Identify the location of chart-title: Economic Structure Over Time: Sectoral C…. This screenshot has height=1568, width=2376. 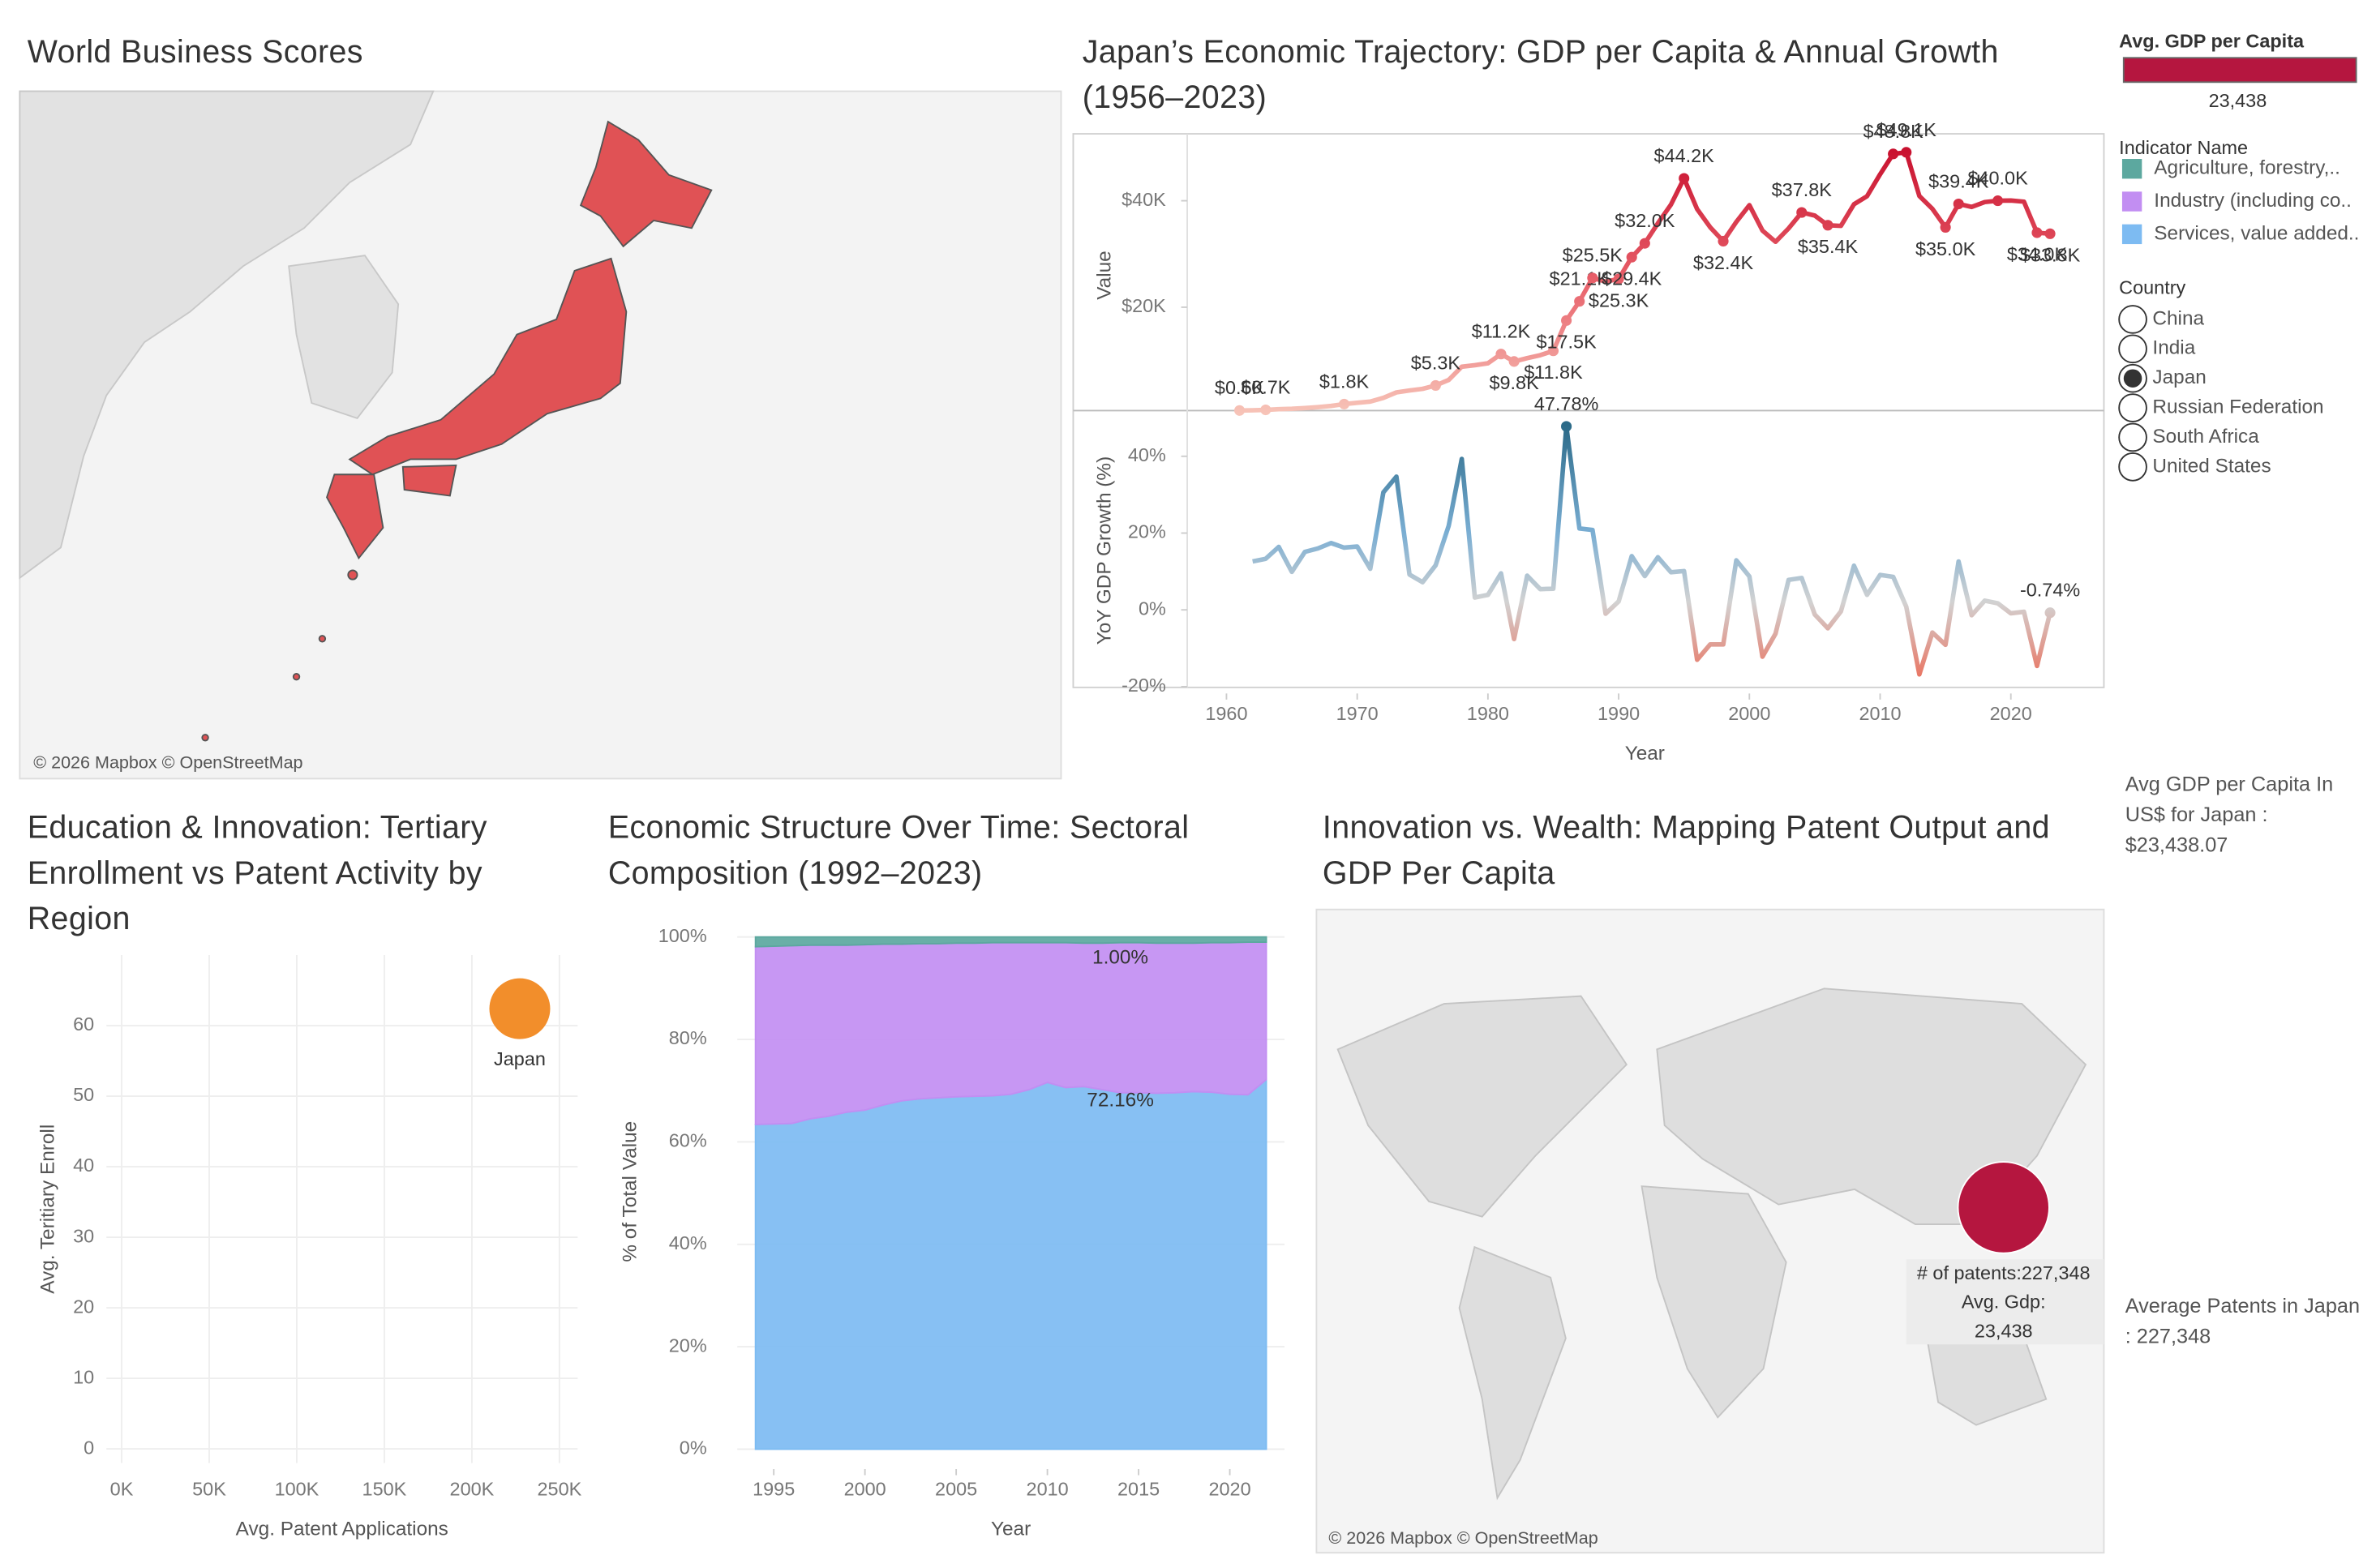
(899, 851).